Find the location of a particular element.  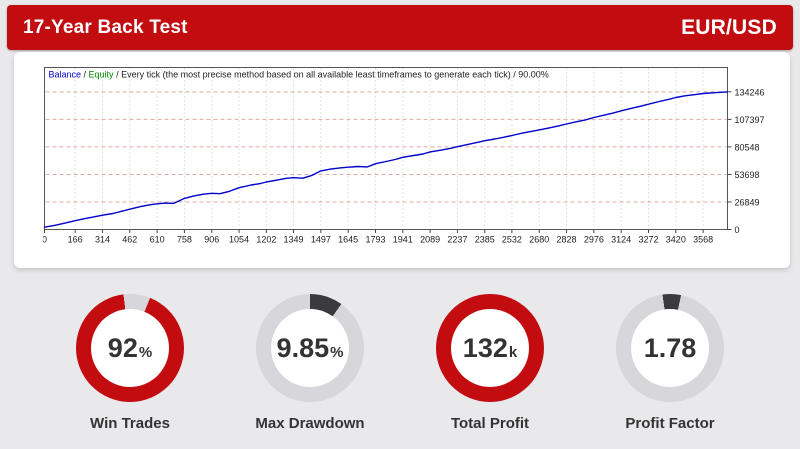

donut-ring-total-profit: 132 k is located at coordinates (490, 348).